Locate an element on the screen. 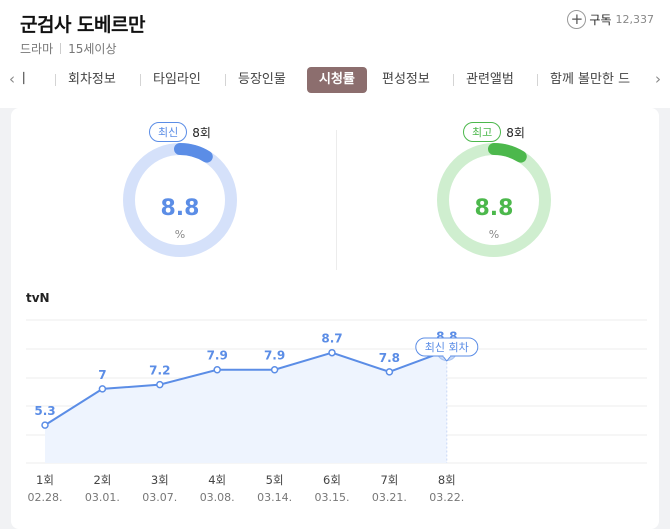  tab-timeline: 타임라인 is located at coordinates (177, 79).